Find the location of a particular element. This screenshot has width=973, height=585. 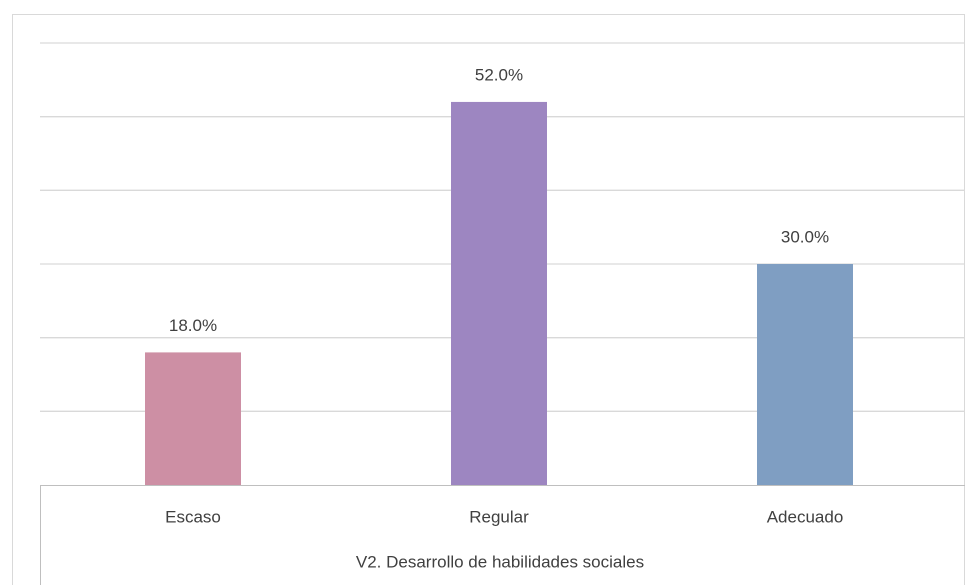

data-label: 18.0% is located at coordinates (193, 325).